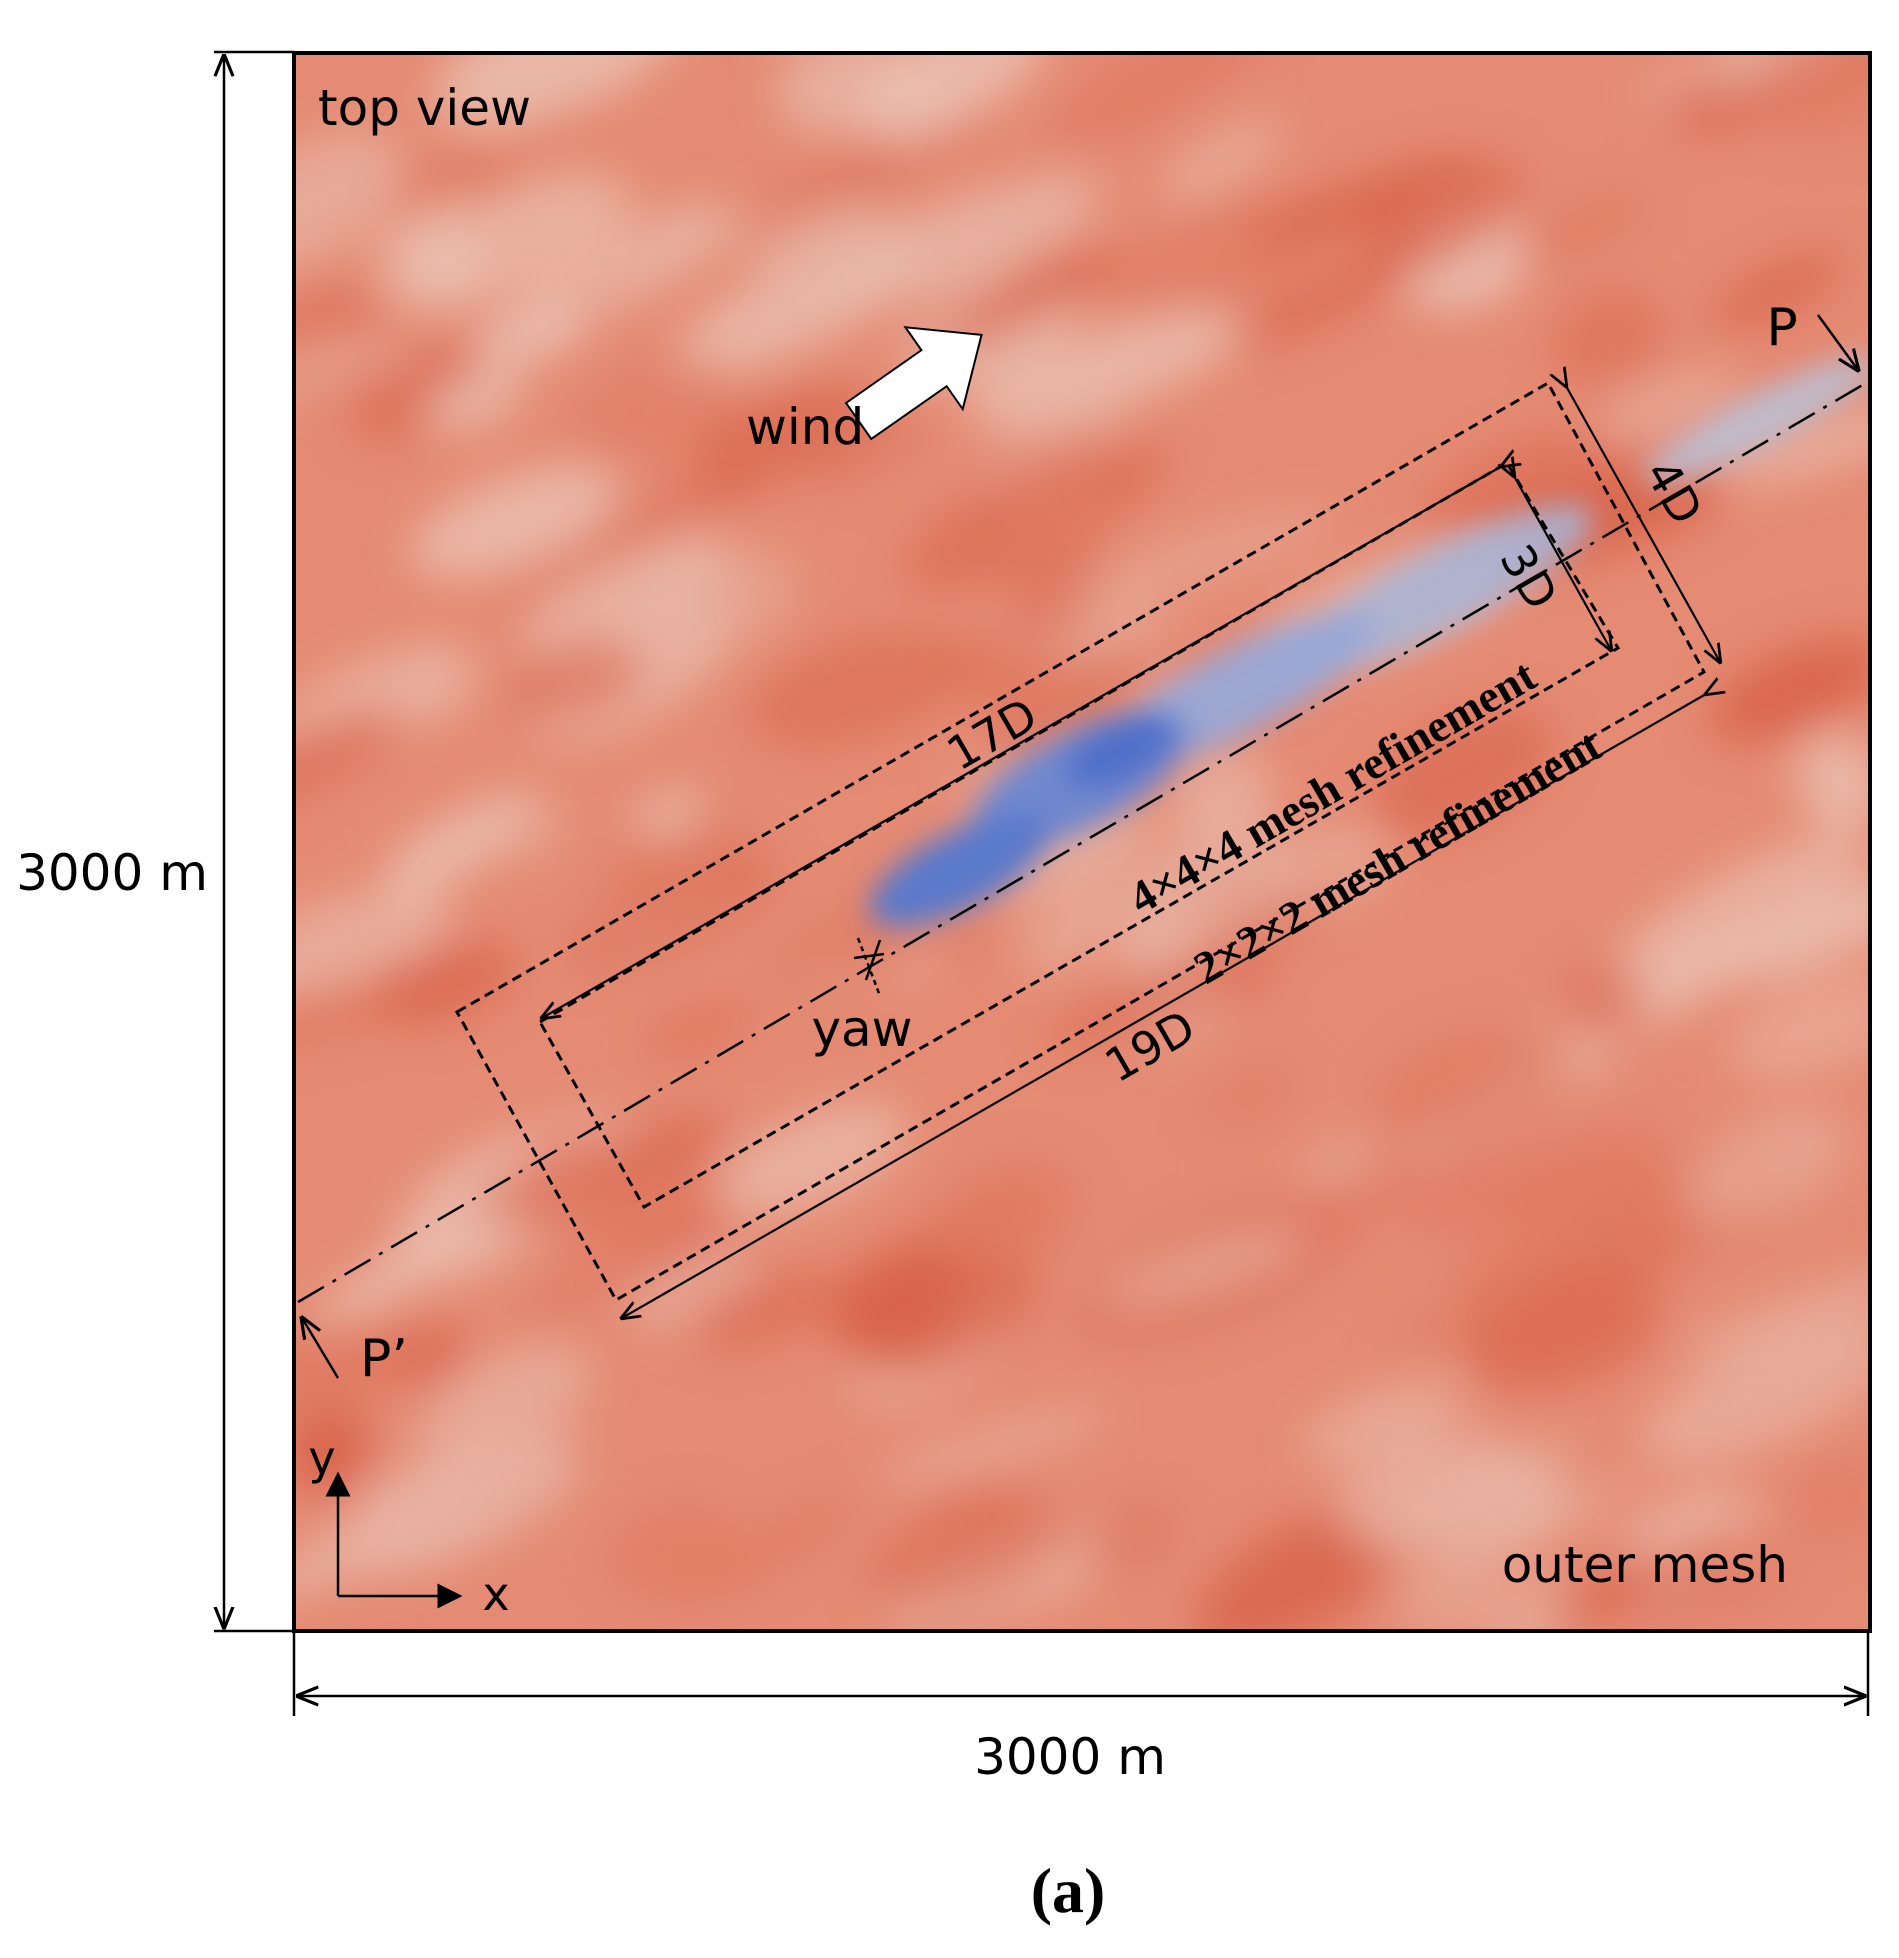 The height and width of the screenshot is (1958, 1899). I want to click on top-view-label: top view, so click(424, 108).